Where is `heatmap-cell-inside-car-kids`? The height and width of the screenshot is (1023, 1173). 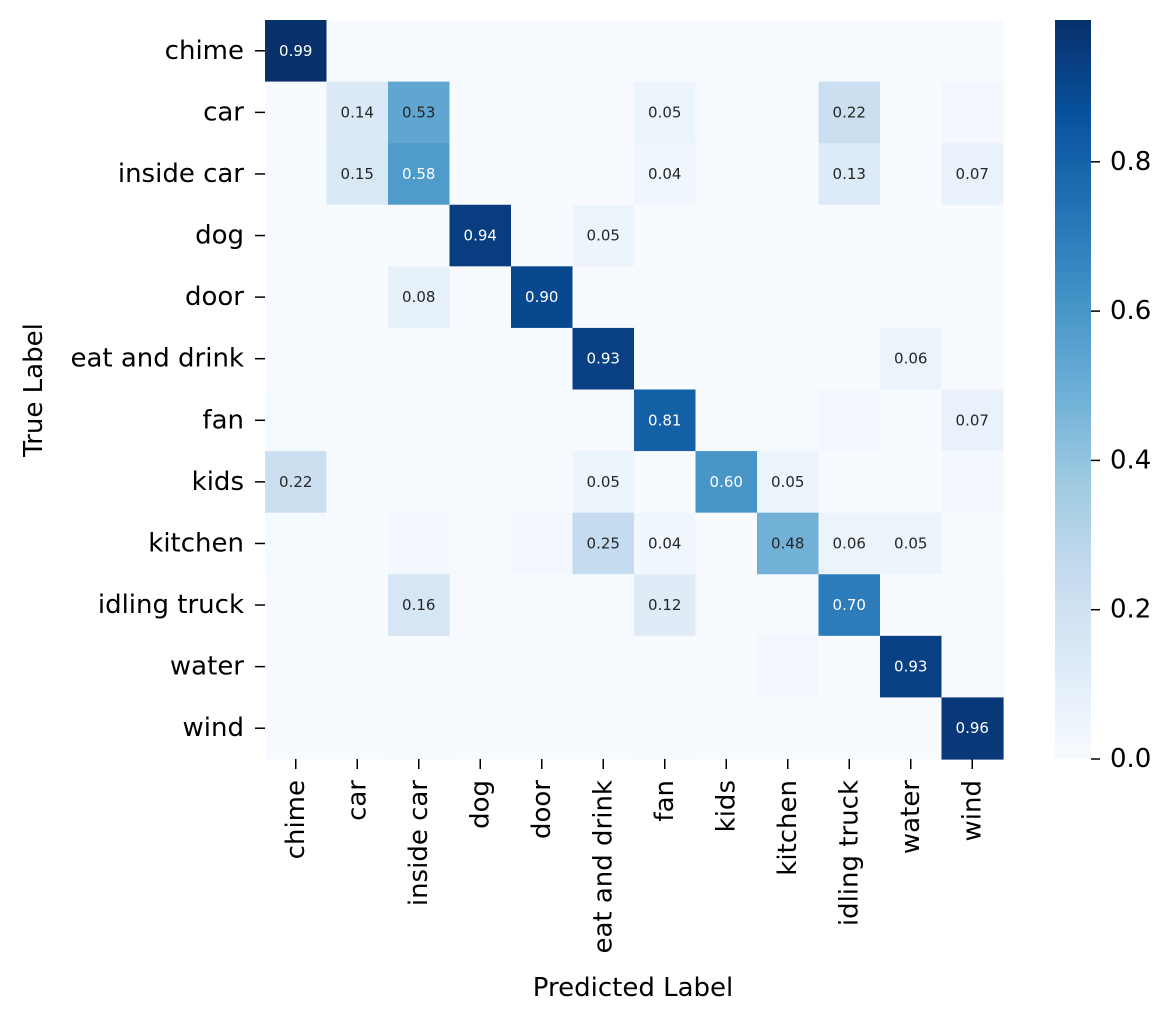 heatmap-cell-inside-car-kids is located at coordinates (726, 174).